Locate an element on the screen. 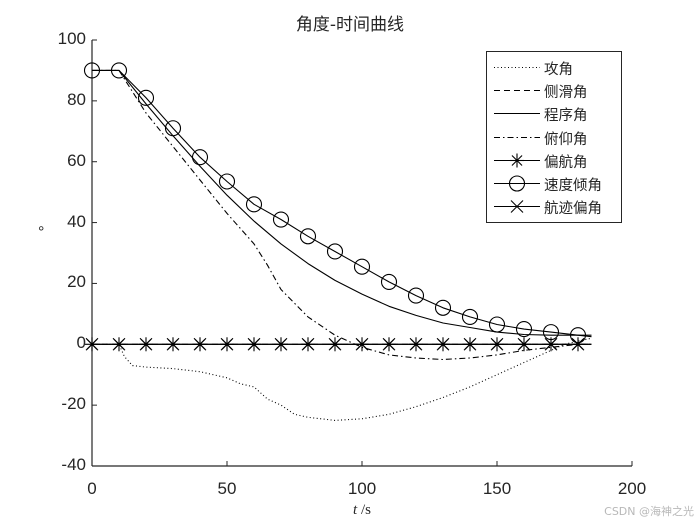 This screenshot has width=700, height=525. y-tick-label: 20 is located at coordinates (76, 282).